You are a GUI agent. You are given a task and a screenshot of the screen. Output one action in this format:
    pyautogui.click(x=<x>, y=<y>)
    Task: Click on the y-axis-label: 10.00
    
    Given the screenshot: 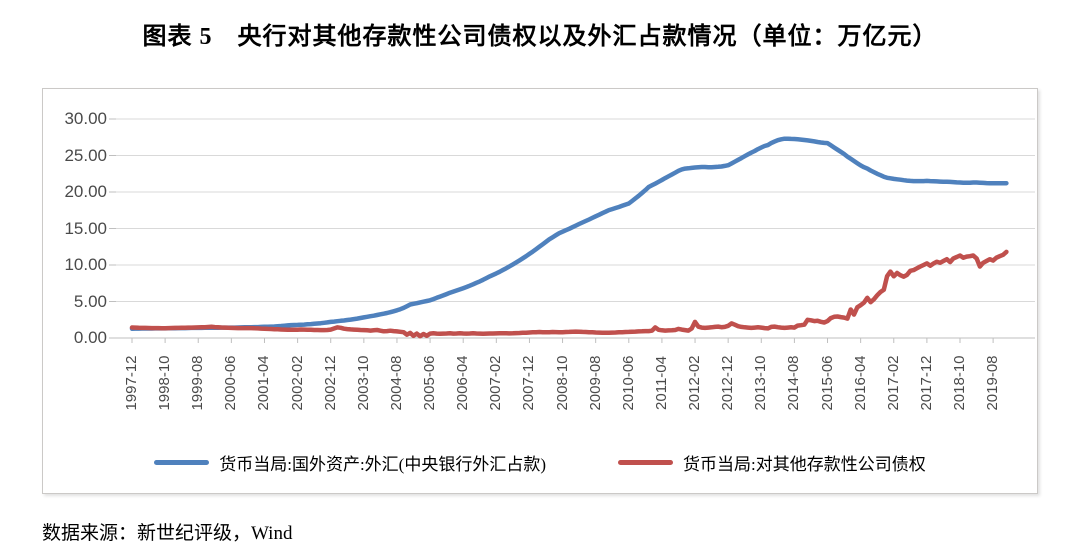 What is the action you would take?
    pyautogui.click(x=85, y=264)
    